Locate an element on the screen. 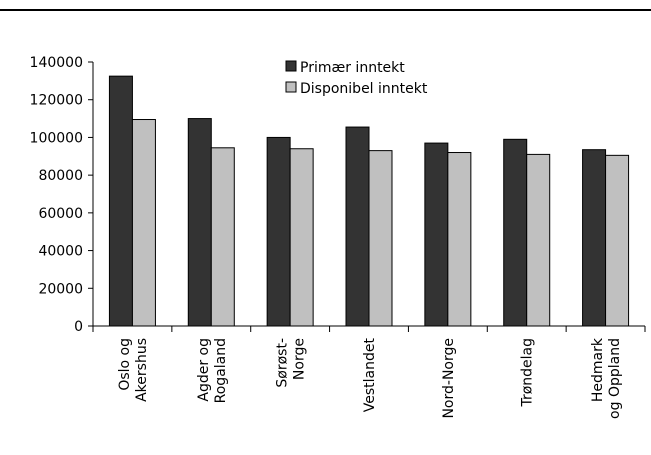 The image size is (651, 455). legend-label: Primær inntekt is located at coordinates (352, 68).